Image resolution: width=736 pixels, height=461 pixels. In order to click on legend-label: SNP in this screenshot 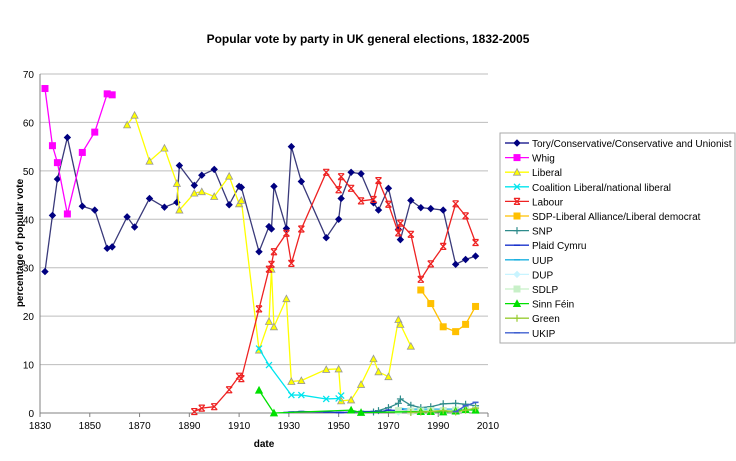, I will do `click(542, 232)`.